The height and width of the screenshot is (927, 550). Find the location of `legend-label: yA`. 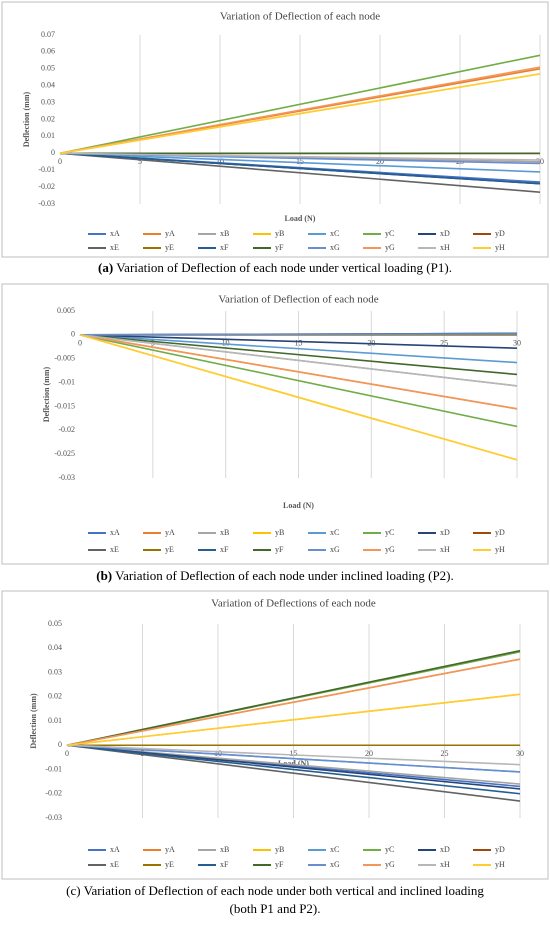

legend-label: yA is located at coordinates (170, 849).